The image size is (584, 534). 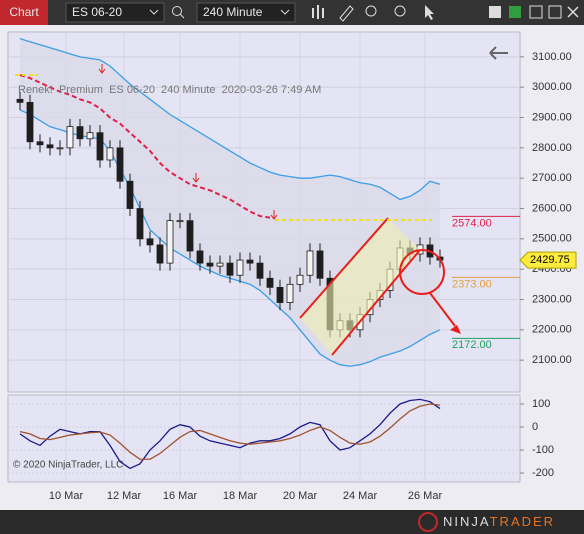 I want to click on logo-mark, so click(x=428, y=522).